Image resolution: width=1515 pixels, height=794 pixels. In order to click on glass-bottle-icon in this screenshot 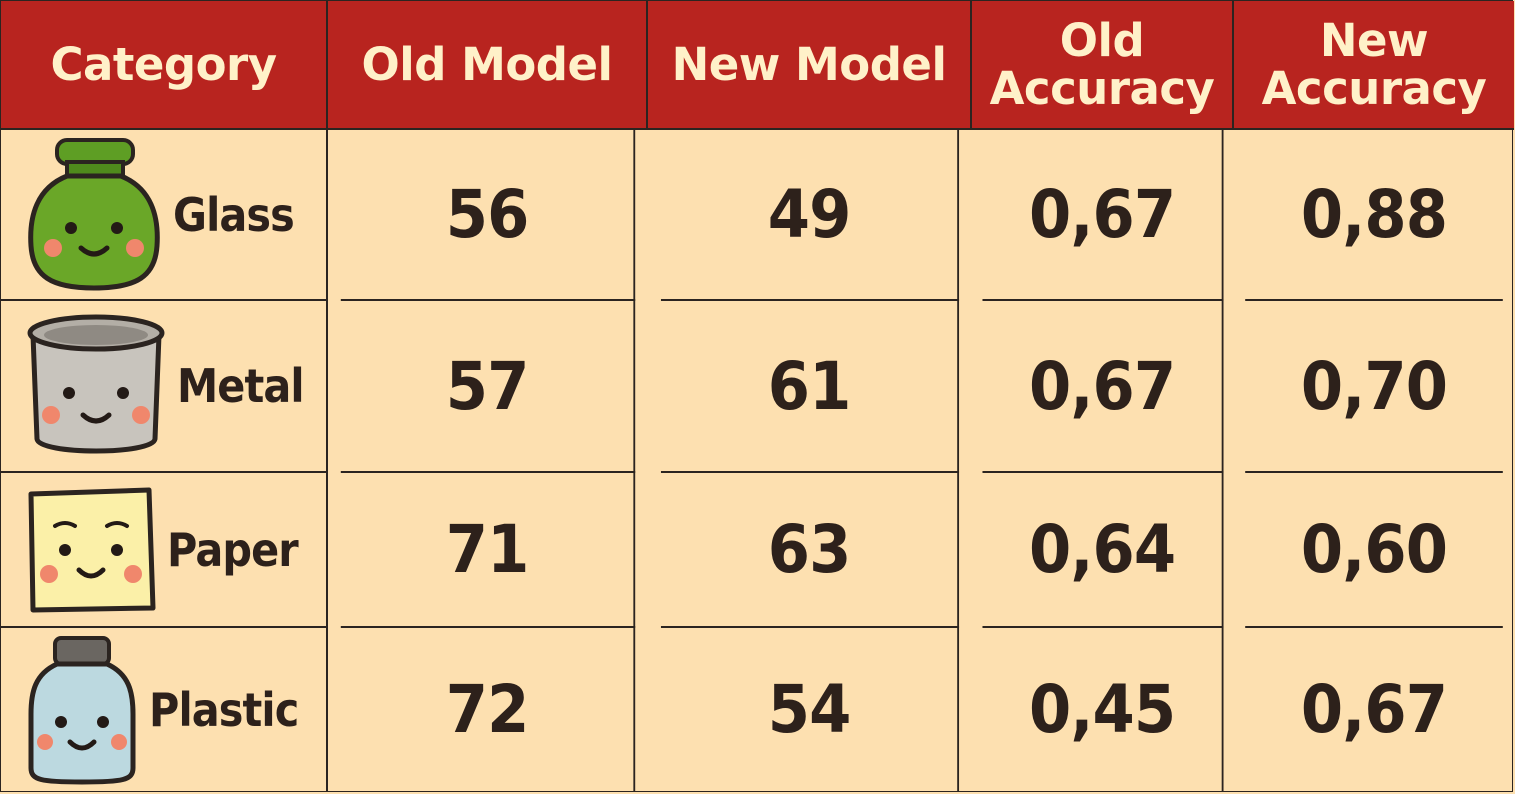, I will do `click(94, 214)`.